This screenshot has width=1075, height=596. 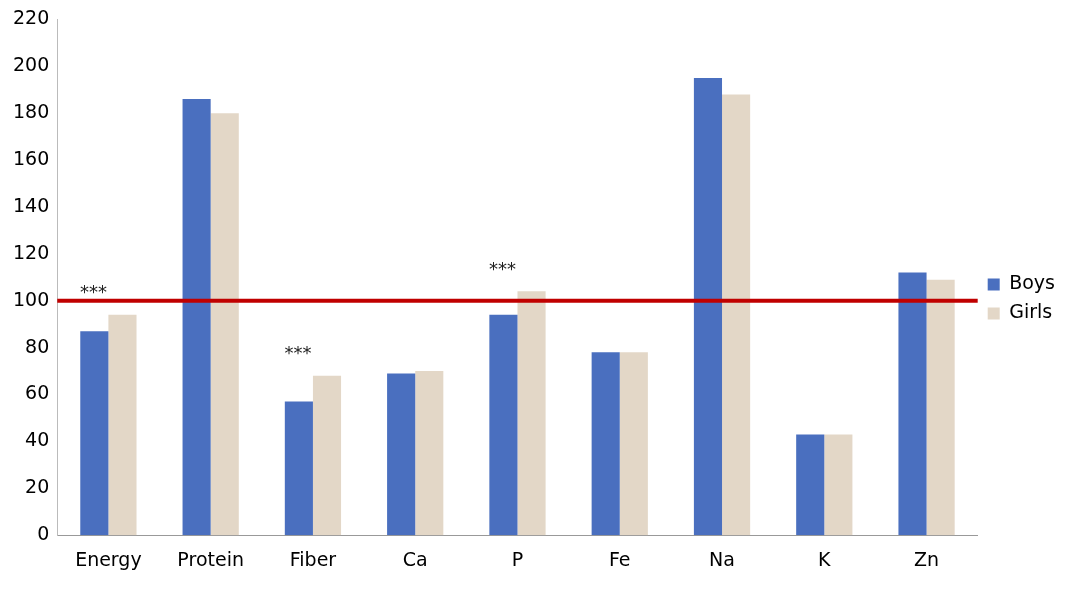 I want to click on y-tick-label: 40, so click(x=37, y=439).